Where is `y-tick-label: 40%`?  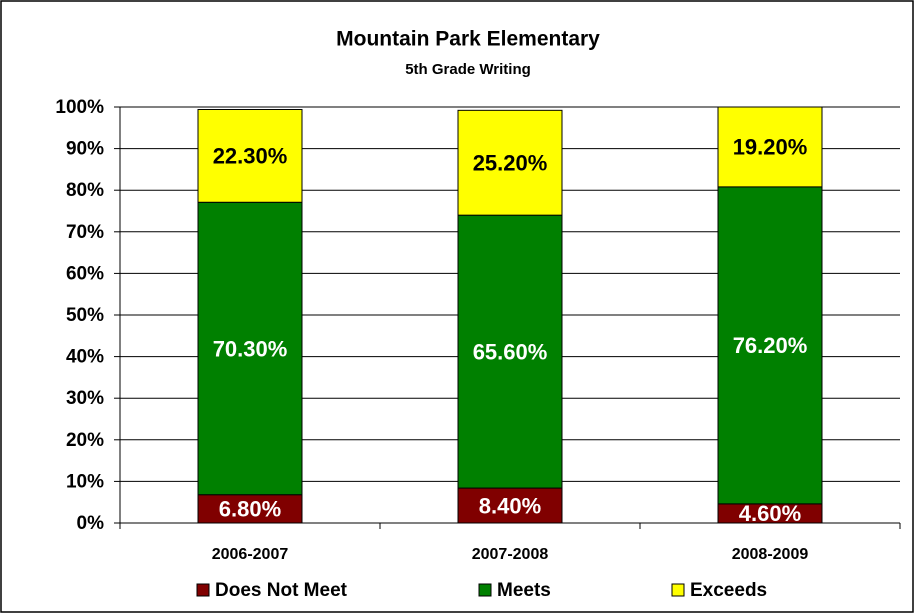 y-tick-label: 40% is located at coordinates (85, 357).